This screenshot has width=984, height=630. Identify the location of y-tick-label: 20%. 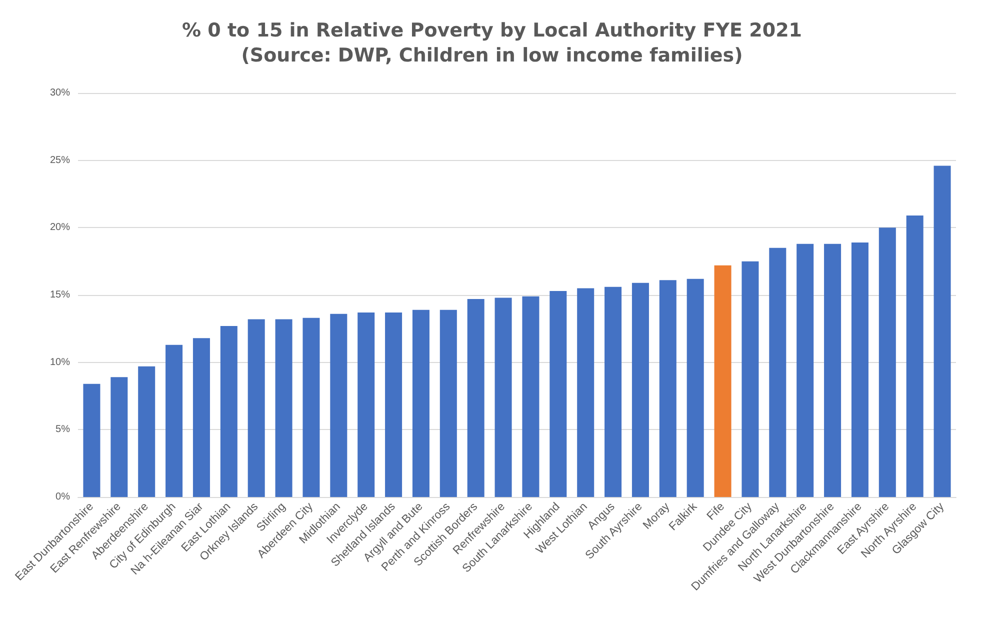
(60, 228).